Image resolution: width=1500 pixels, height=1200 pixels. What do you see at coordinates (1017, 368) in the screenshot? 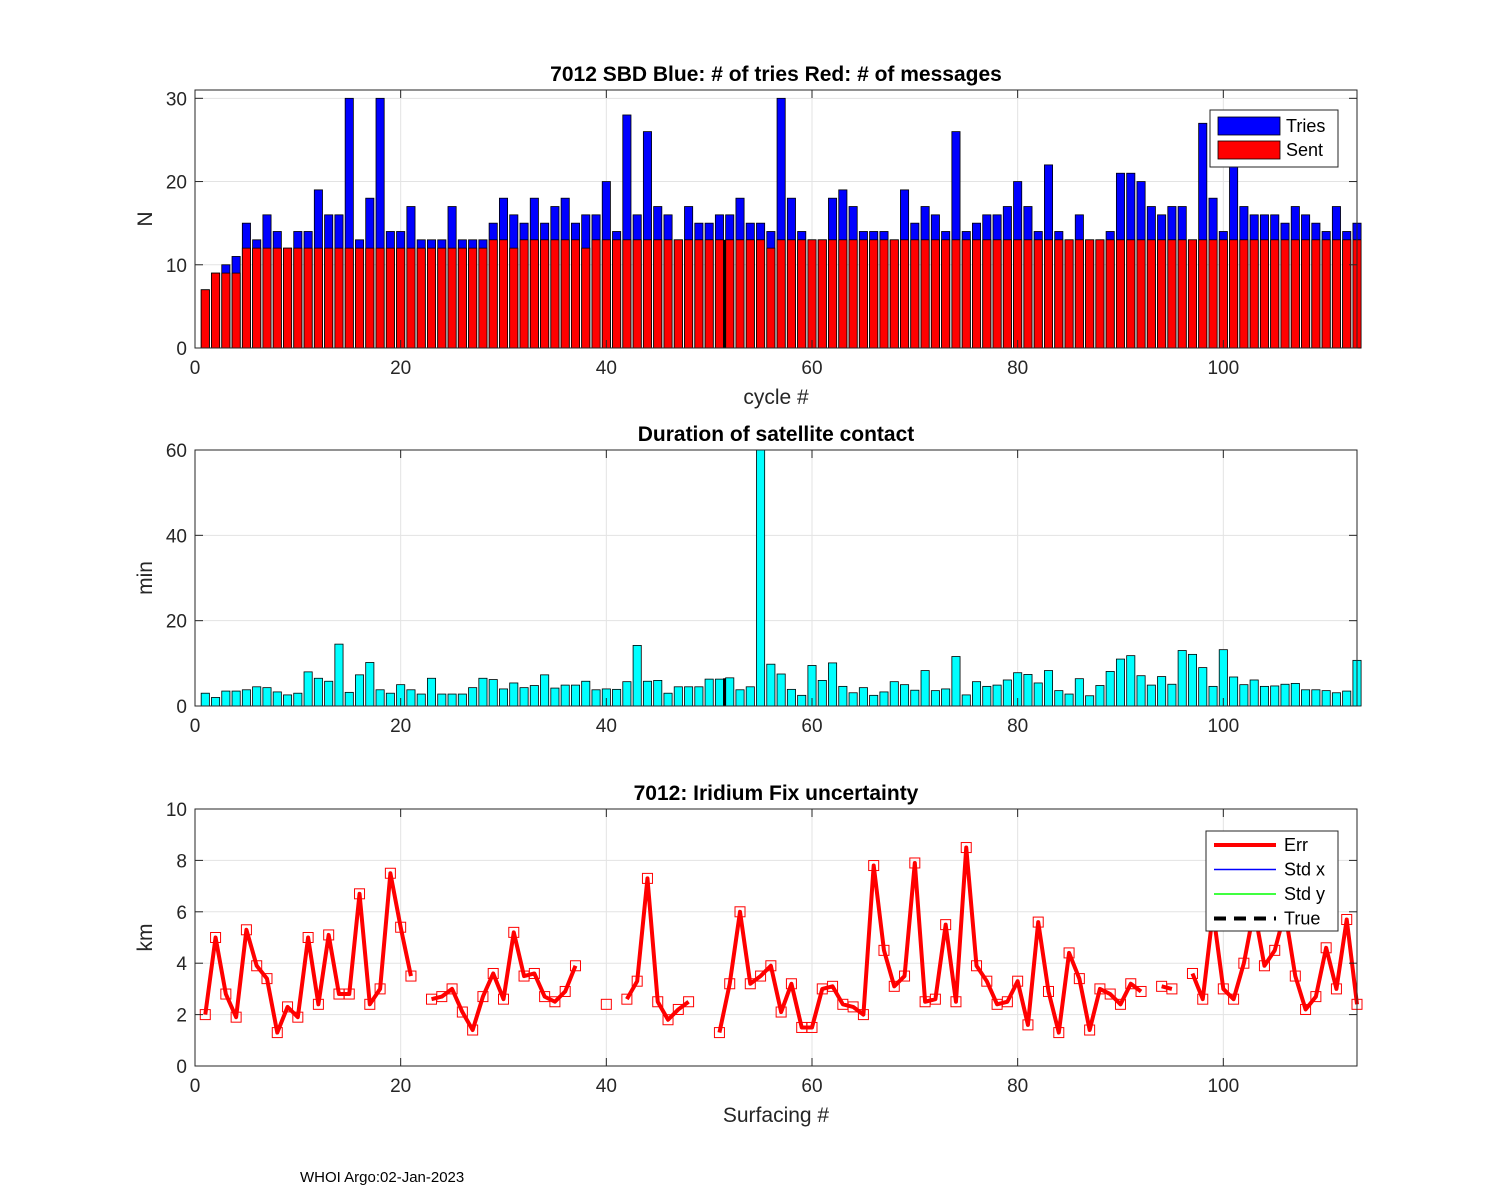
I see `x-tick-label: 80` at bounding box center [1017, 368].